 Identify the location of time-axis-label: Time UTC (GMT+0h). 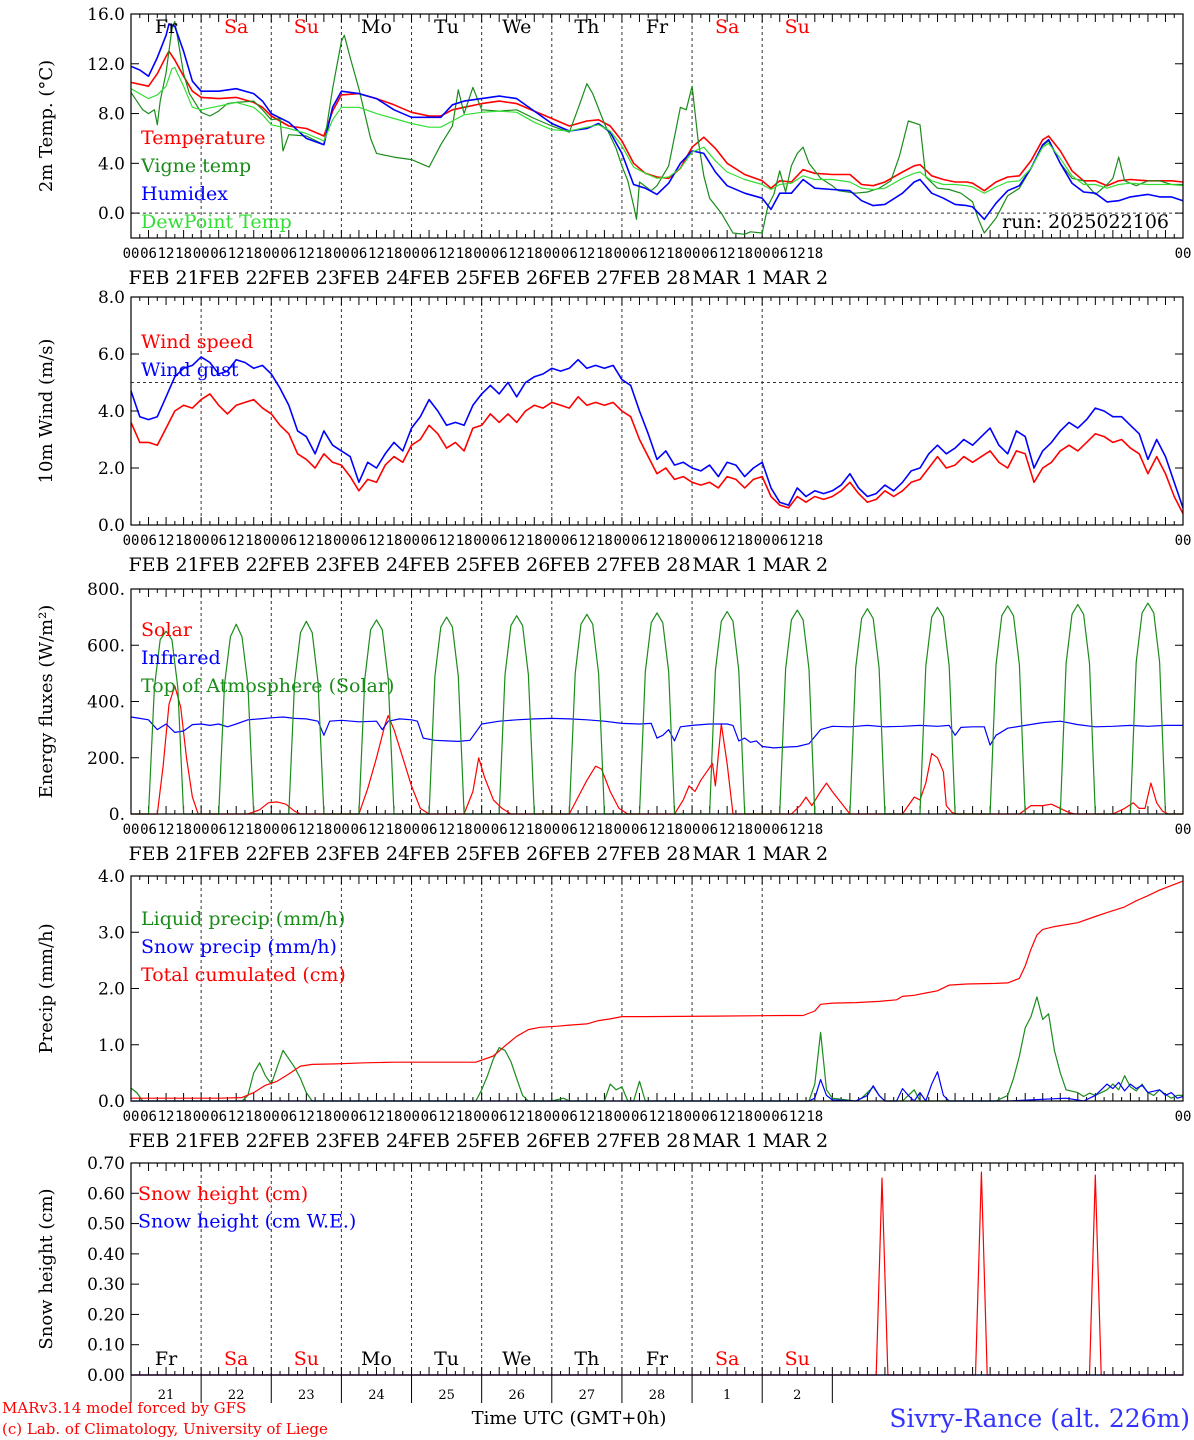
(569, 1418).